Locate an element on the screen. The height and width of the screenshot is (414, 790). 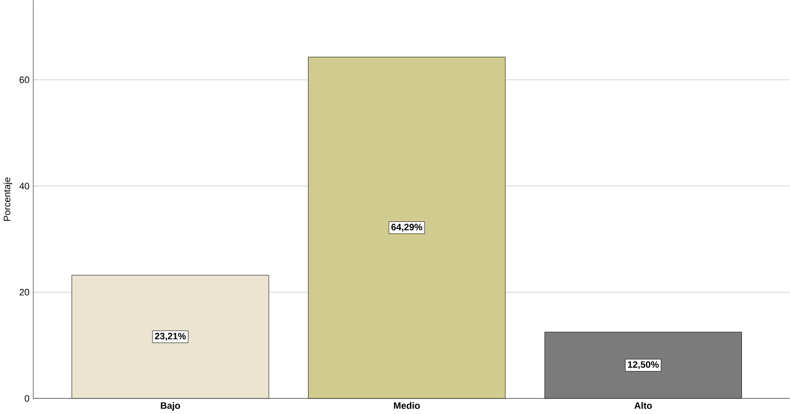
y-axis-title: Porcentaje is located at coordinates (7, 199).